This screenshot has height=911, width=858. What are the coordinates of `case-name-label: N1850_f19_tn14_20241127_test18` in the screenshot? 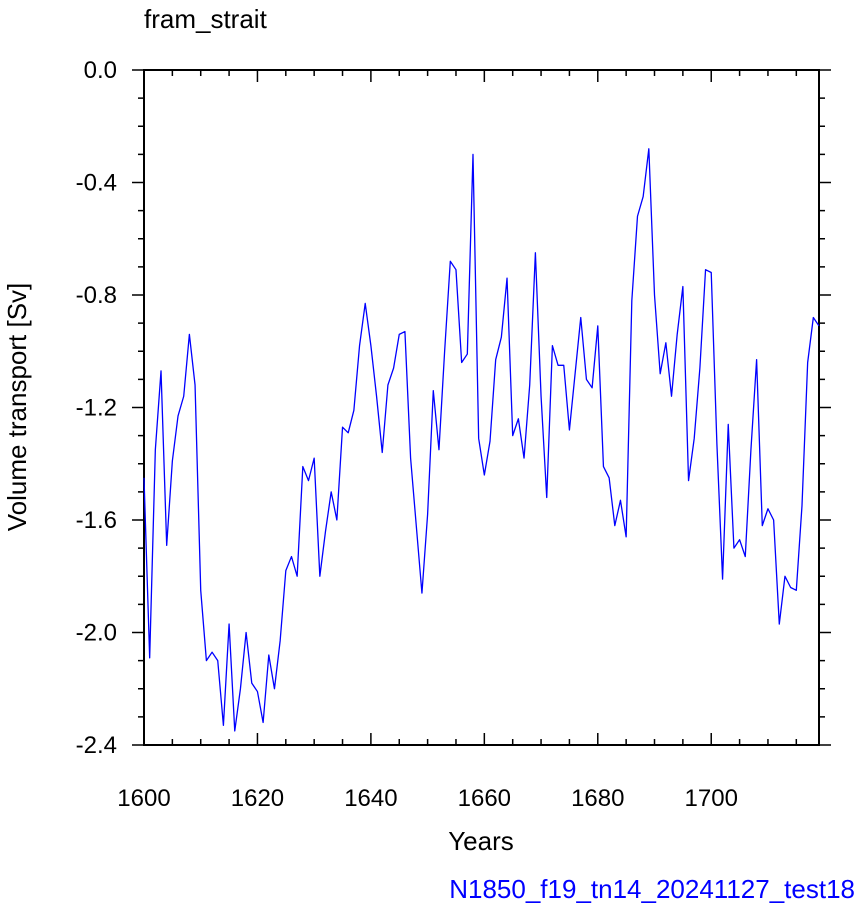 It's located at (652, 889).